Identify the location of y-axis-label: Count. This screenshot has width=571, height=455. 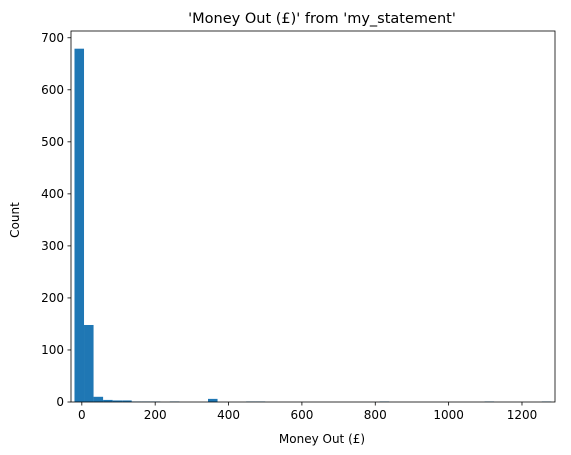
(15, 220).